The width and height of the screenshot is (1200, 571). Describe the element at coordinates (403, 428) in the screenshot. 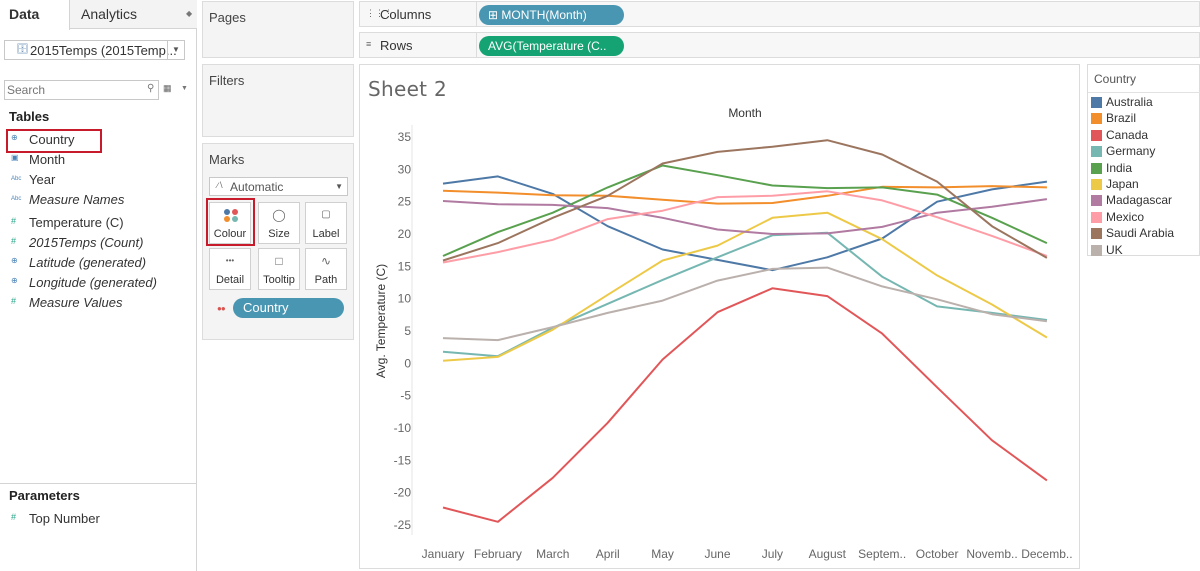

I see `y-tick-label: -10` at that location.